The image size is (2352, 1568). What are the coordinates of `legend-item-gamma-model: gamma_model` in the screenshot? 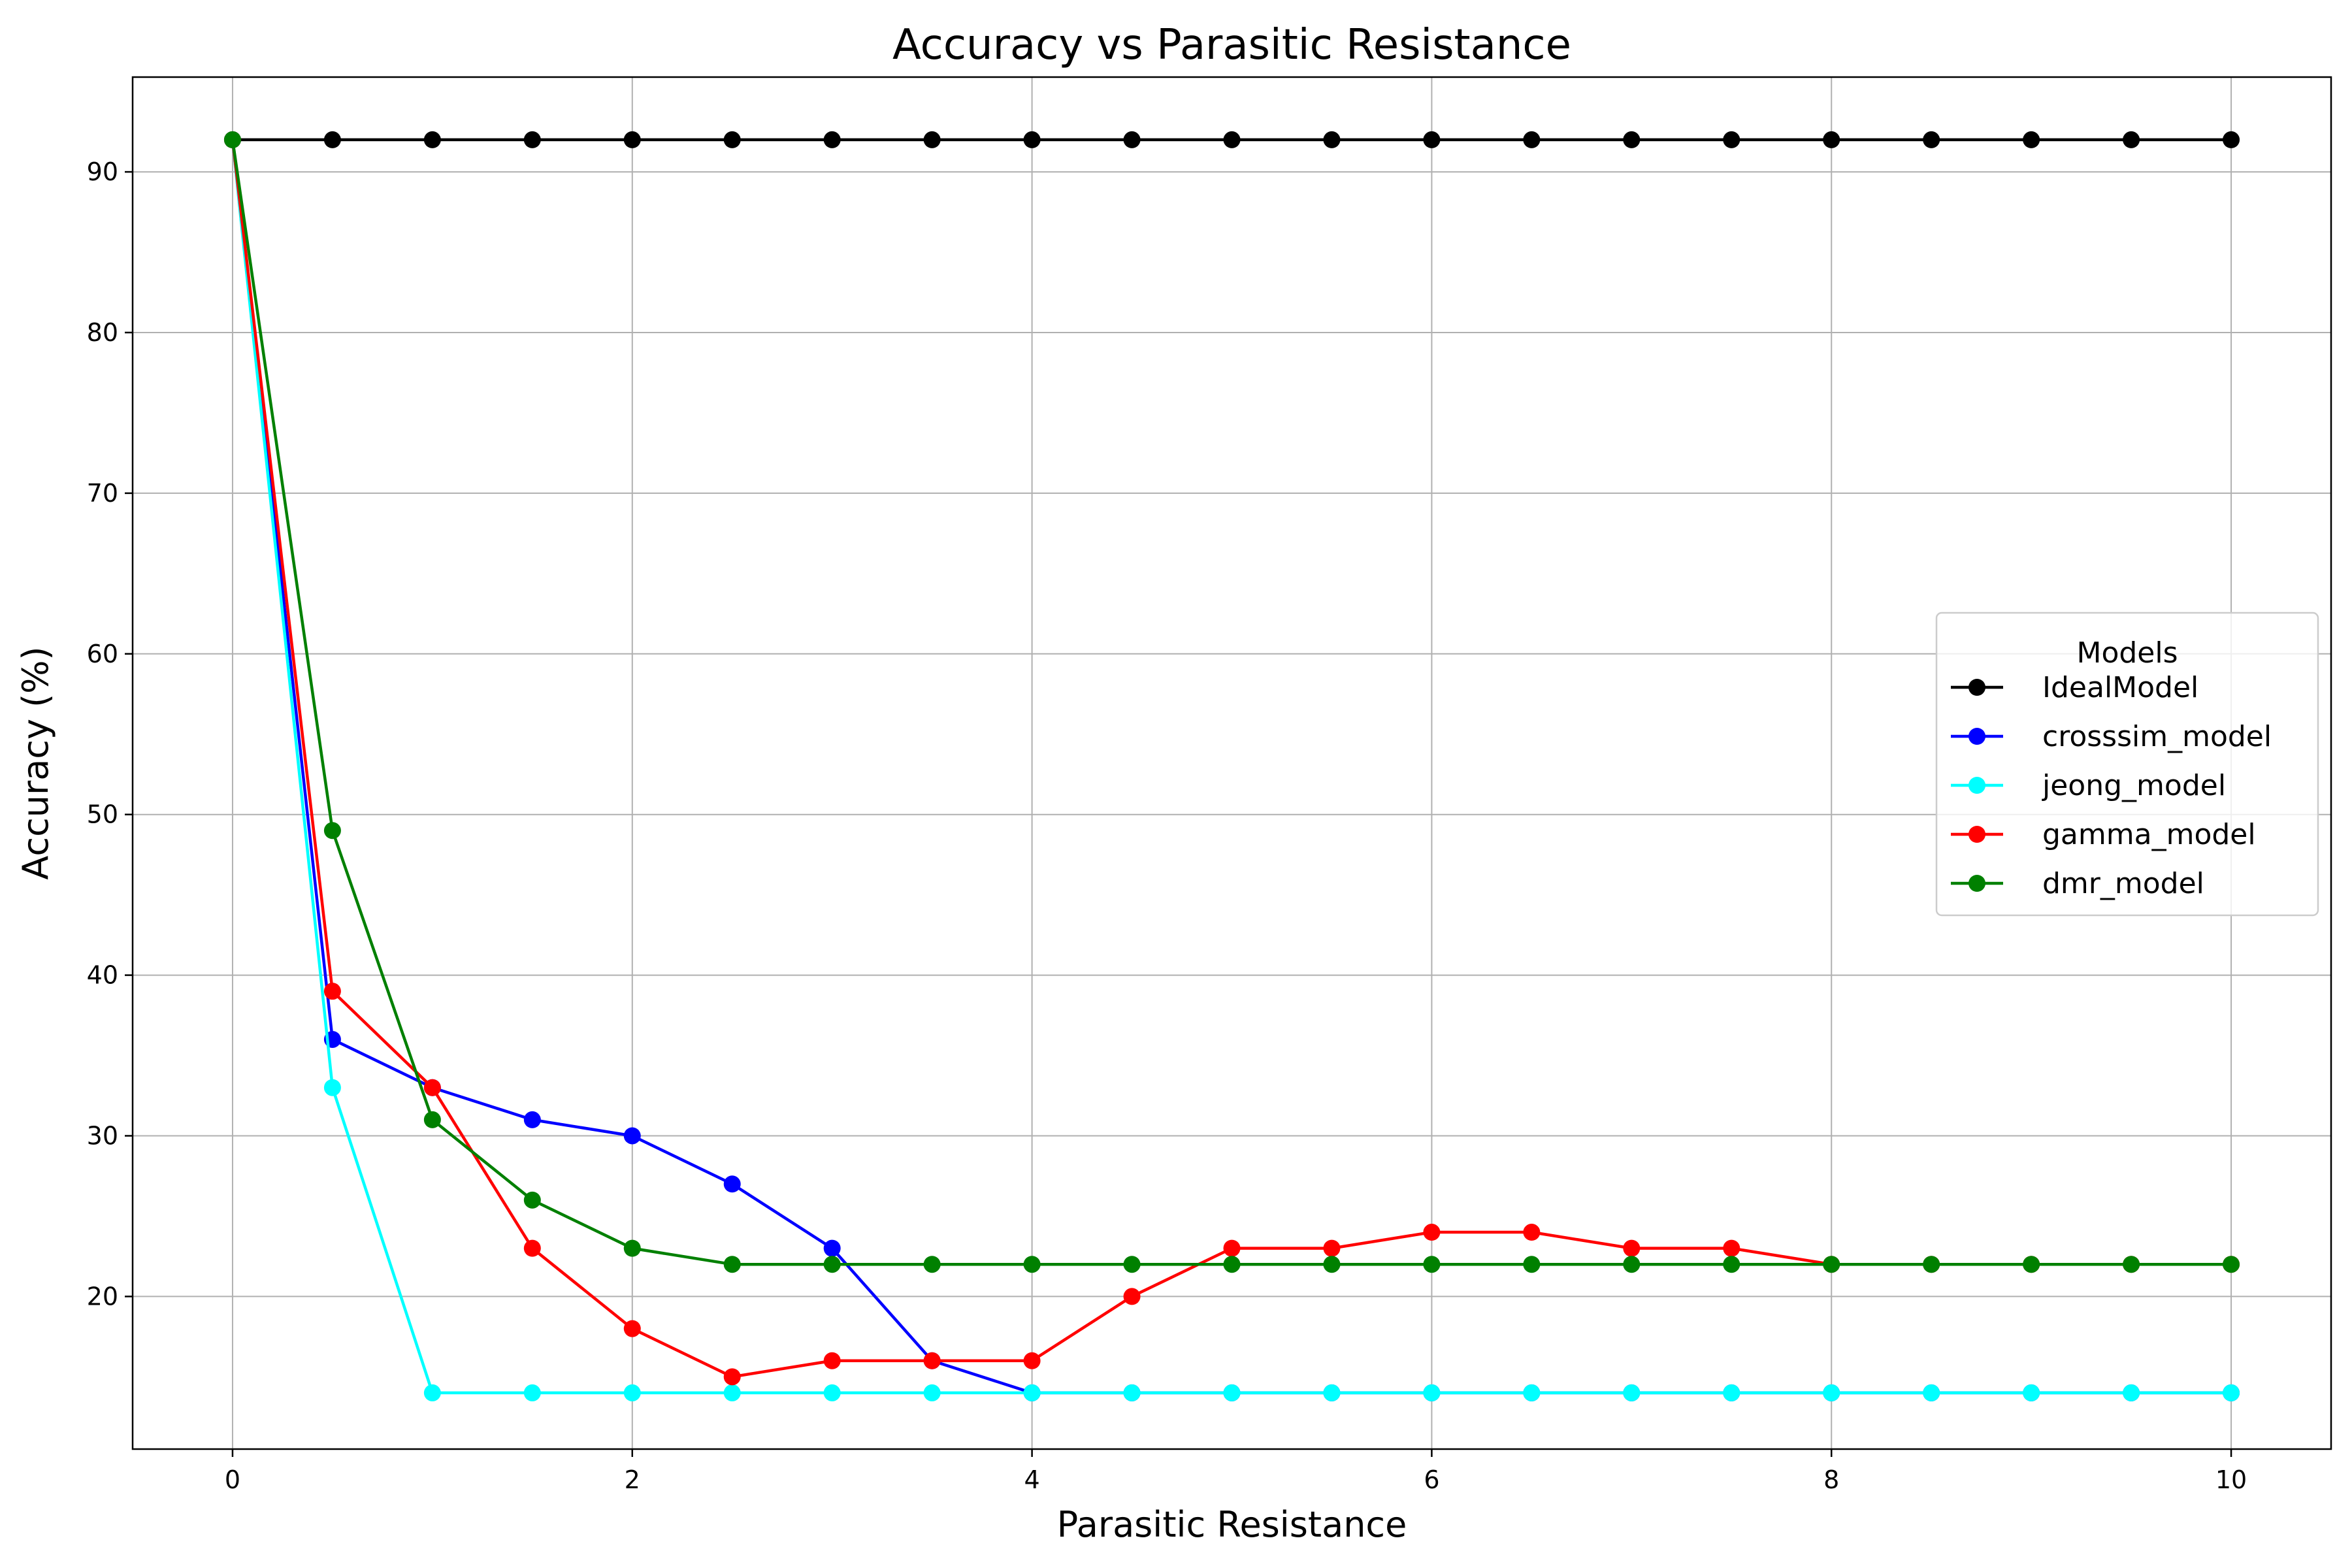 It's located at (2103, 834).